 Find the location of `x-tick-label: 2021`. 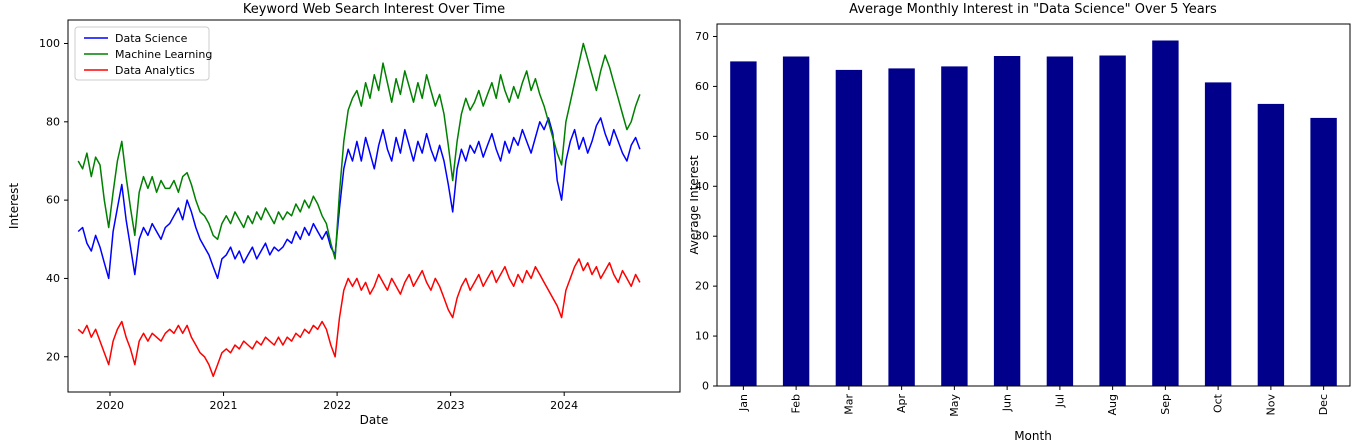

x-tick-label: 2021 is located at coordinates (224, 405).